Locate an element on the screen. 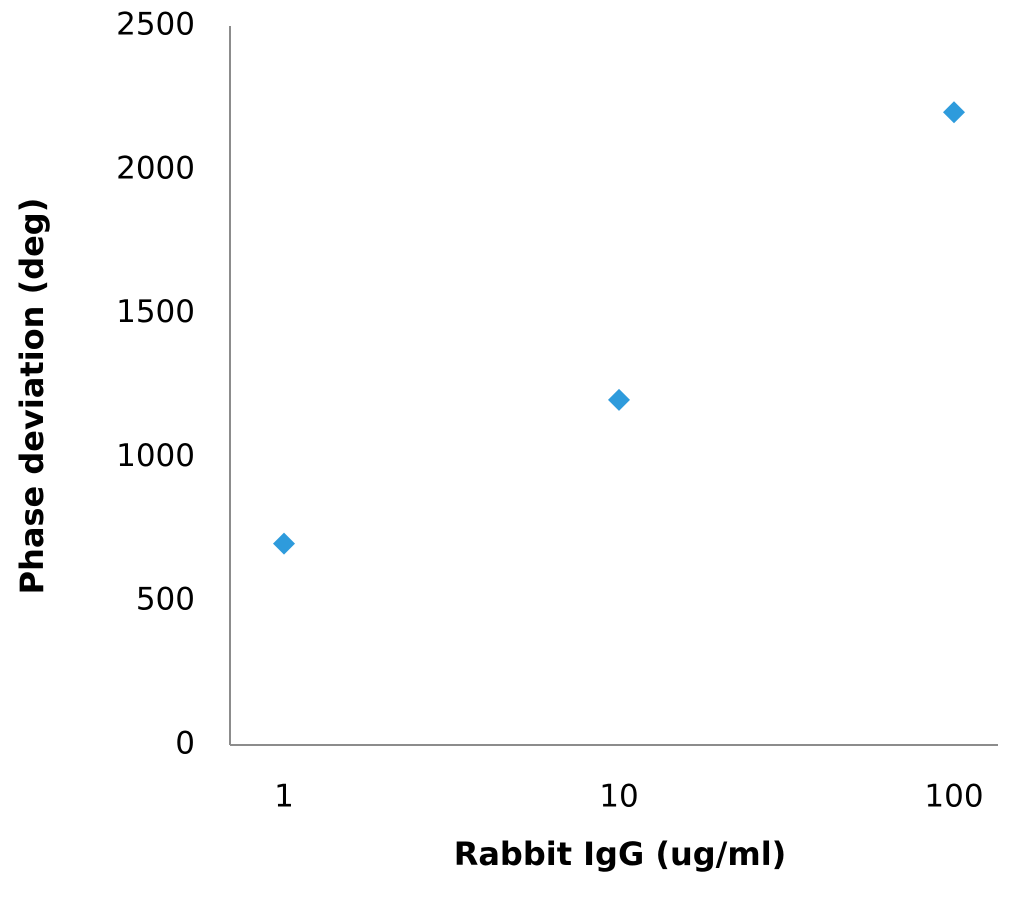 The width and height of the screenshot is (1024, 898). x-axis-title: Rabbit IgG (ug/ml) is located at coordinates (620, 854).